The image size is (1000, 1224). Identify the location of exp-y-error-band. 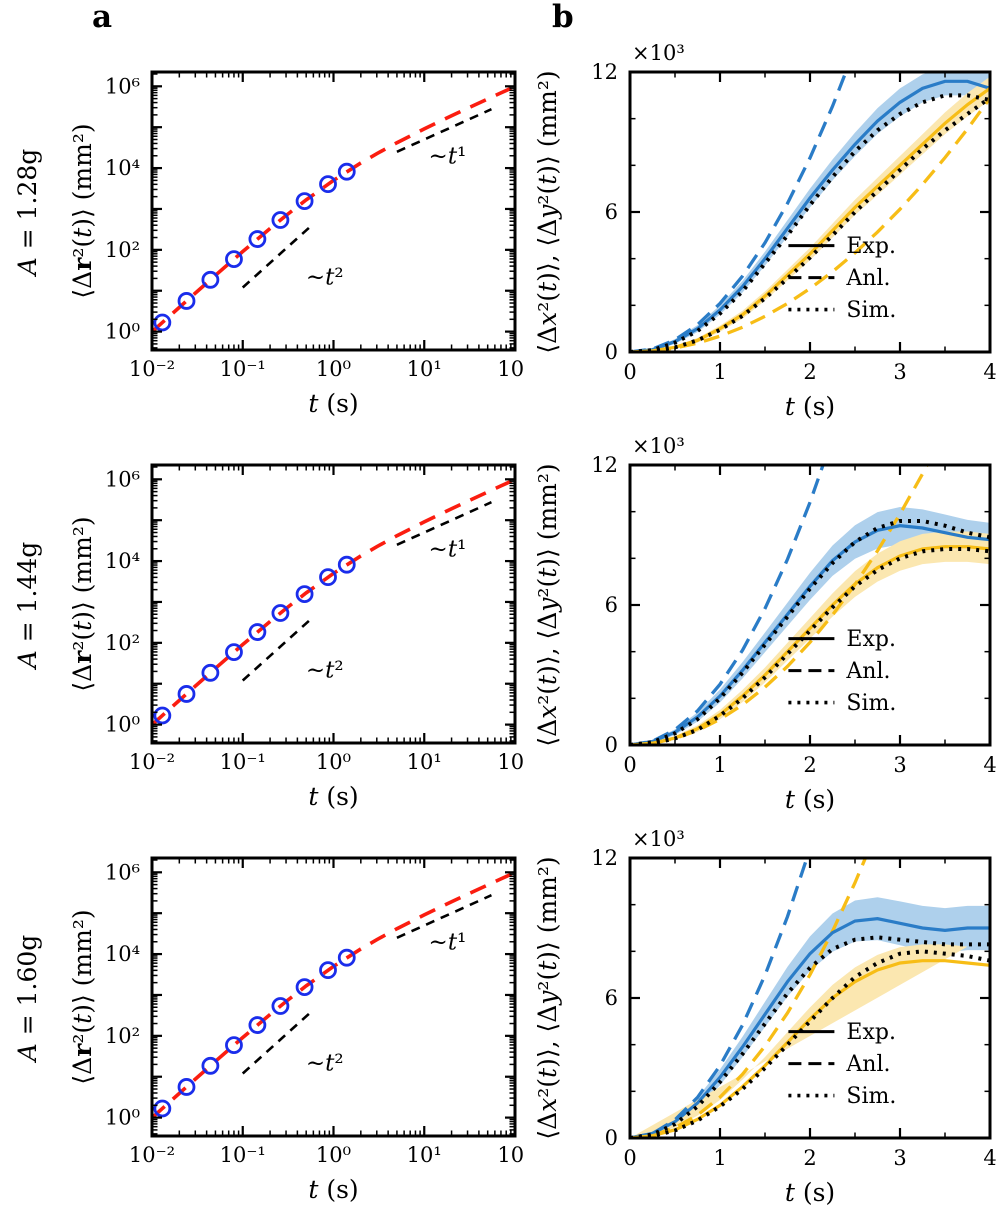
(799, 1041).